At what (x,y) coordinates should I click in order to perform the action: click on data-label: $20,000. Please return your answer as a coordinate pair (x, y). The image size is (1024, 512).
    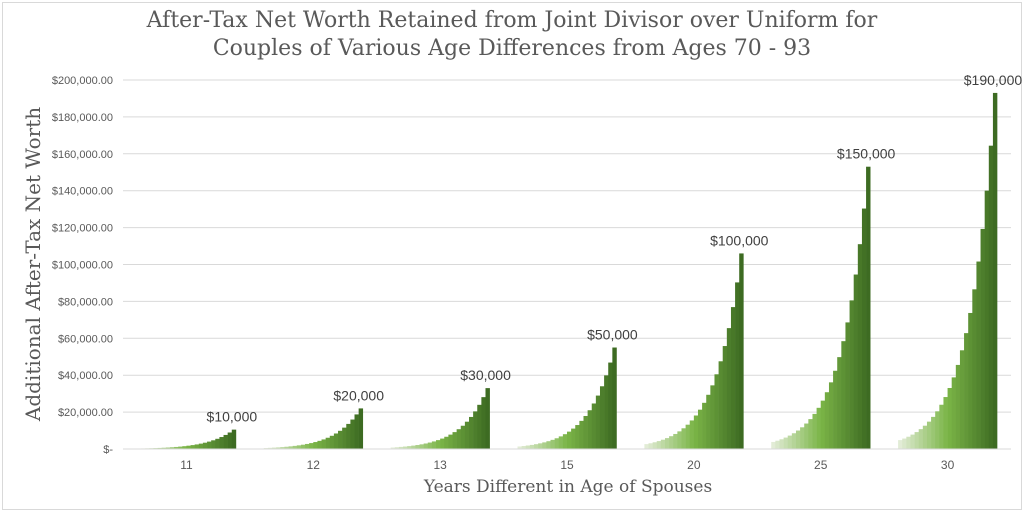
    Looking at the image, I should click on (358, 395).